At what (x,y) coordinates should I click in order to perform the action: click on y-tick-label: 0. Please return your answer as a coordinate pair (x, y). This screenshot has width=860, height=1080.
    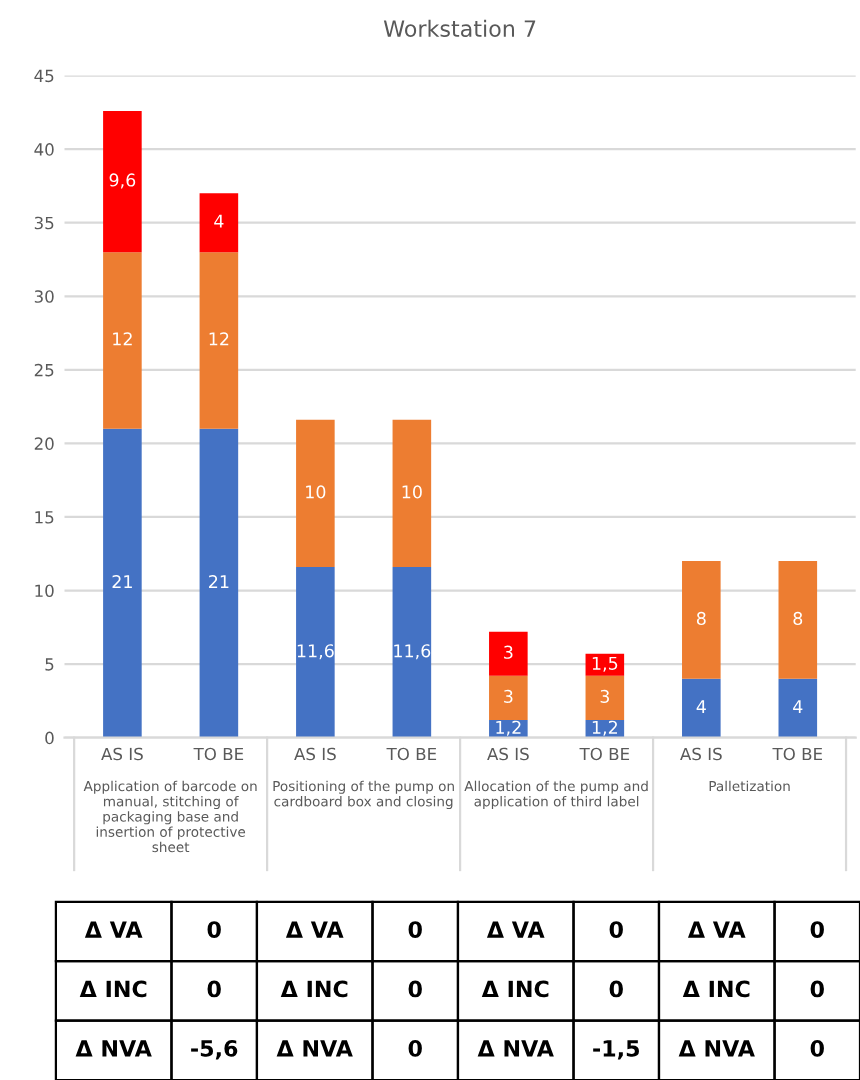
    Looking at the image, I should click on (49, 738).